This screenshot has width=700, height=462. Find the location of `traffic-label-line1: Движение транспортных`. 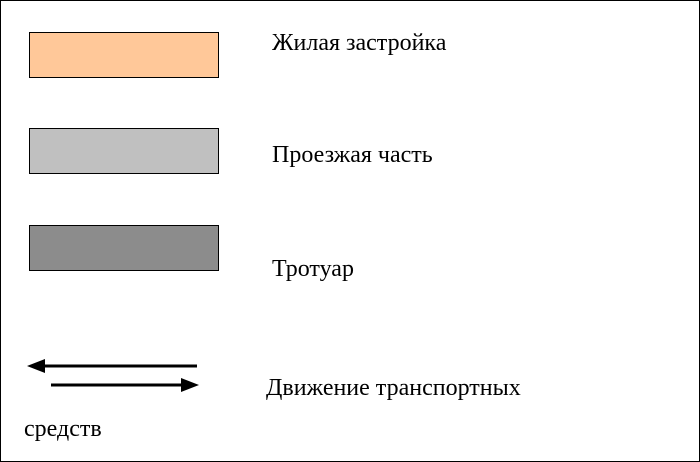

traffic-label-line1: Движение транспортных is located at coordinates (393, 388).